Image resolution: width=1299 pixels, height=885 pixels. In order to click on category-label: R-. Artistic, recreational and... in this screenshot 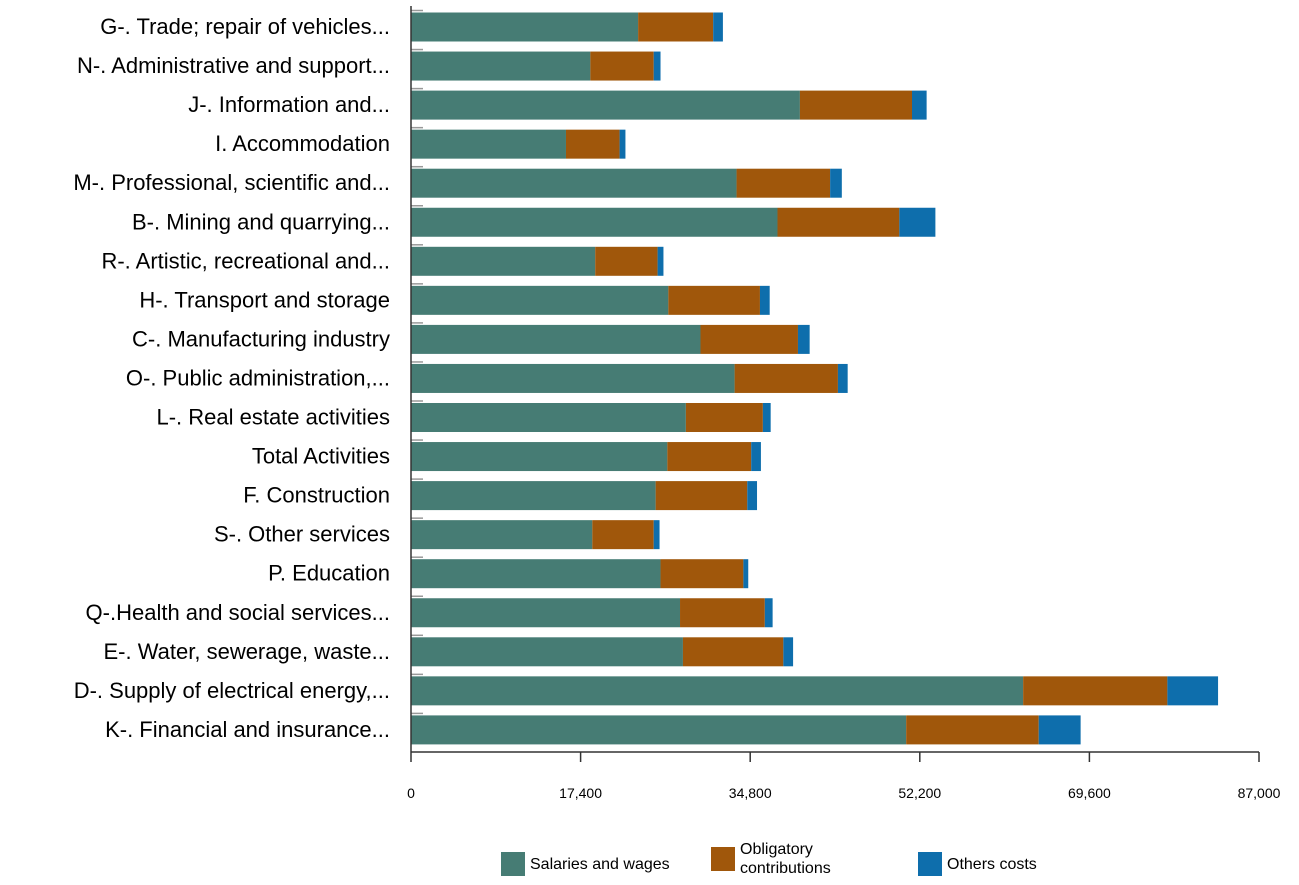, I will do `click(245, 260)`.